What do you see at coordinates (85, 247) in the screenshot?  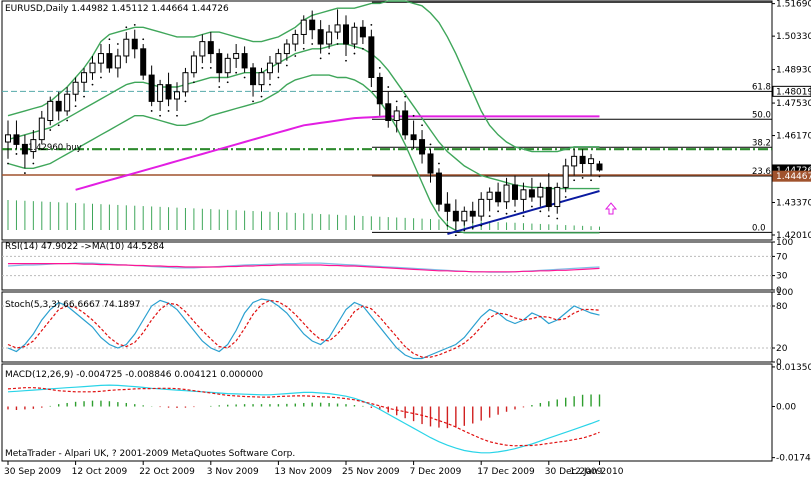 I see `rsi-panel-title: RSI(14) 47.9022 ->MA(10) 44.5284` at bounding box center [85, 247].